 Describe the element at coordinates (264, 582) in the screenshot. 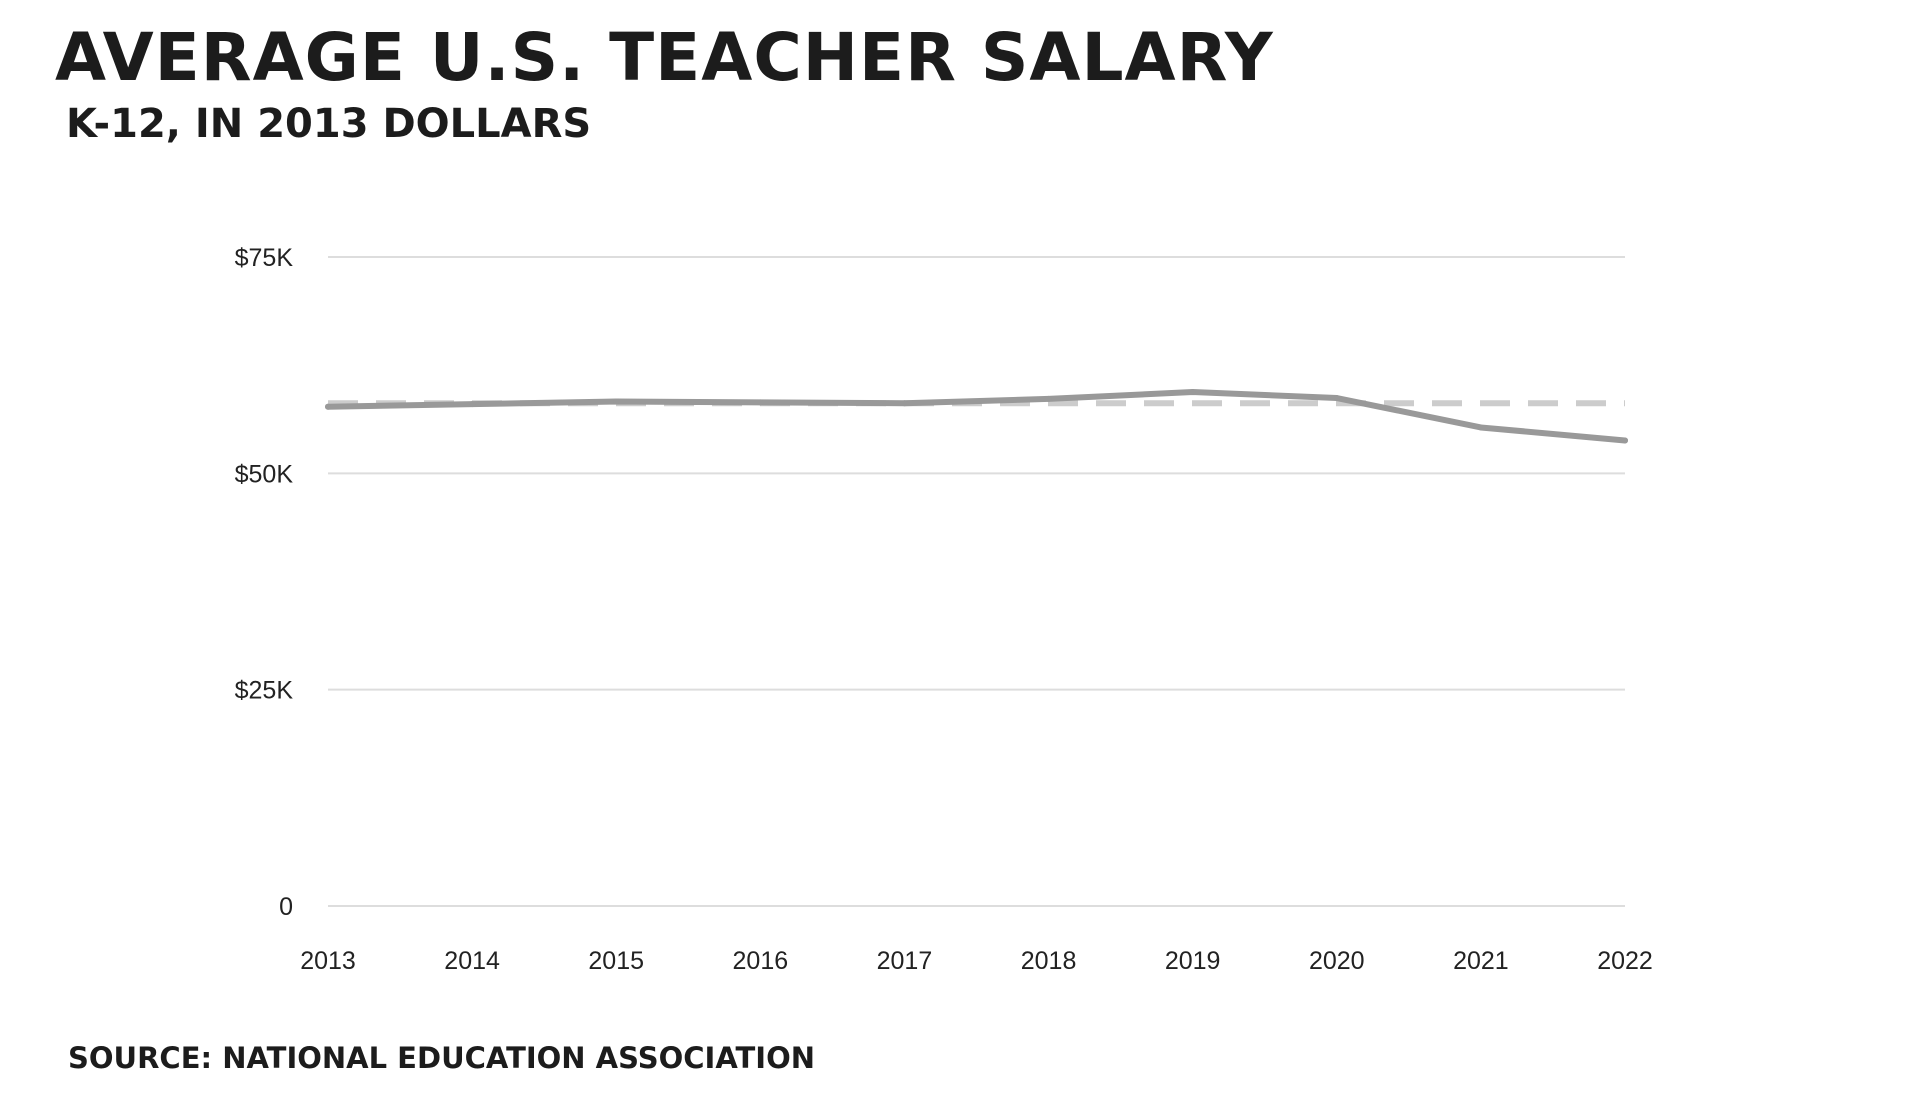

I see `y-axis-tick-labels: 0 $25K $50K $75K` at that location.